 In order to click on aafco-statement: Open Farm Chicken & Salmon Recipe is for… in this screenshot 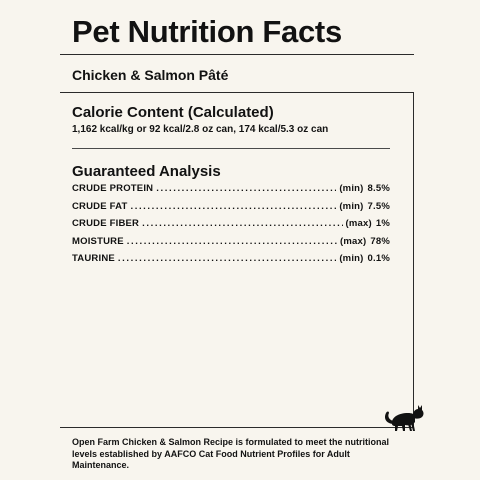, I will do `click(231, 453)`.